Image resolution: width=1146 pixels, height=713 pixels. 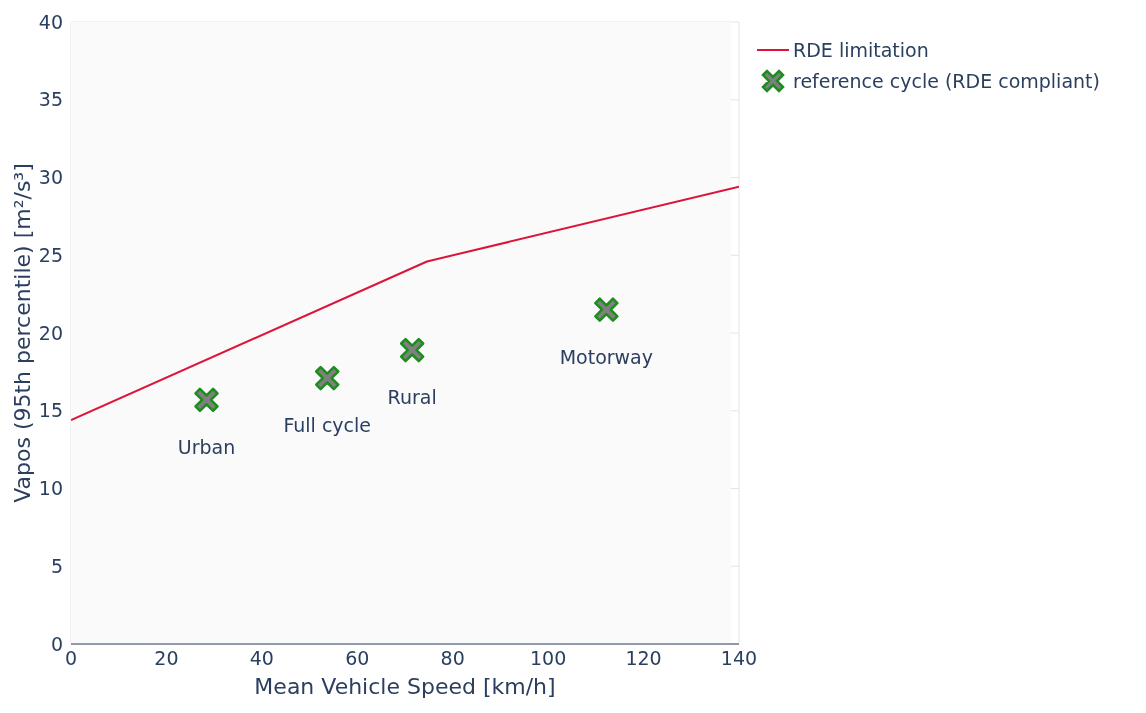 I want to click on y-tick-label: 25, so click(x=50, y=254).